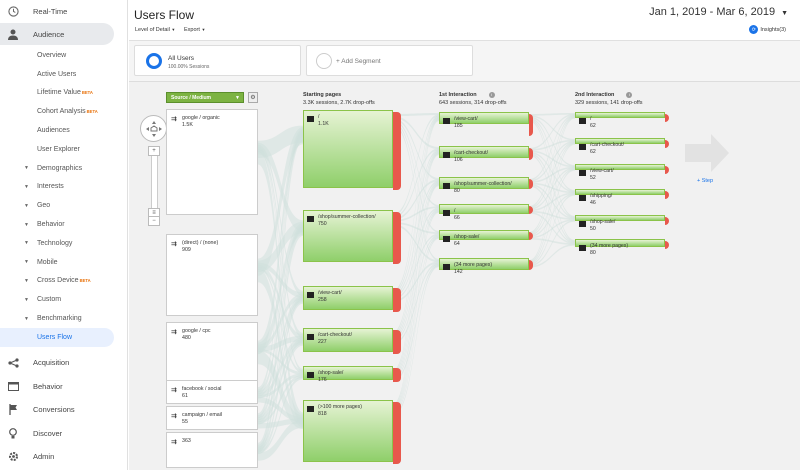 This screenshot has height=470, width=800. I want to click on sidebar-item-audiences: Audiences, so click(63, 130).